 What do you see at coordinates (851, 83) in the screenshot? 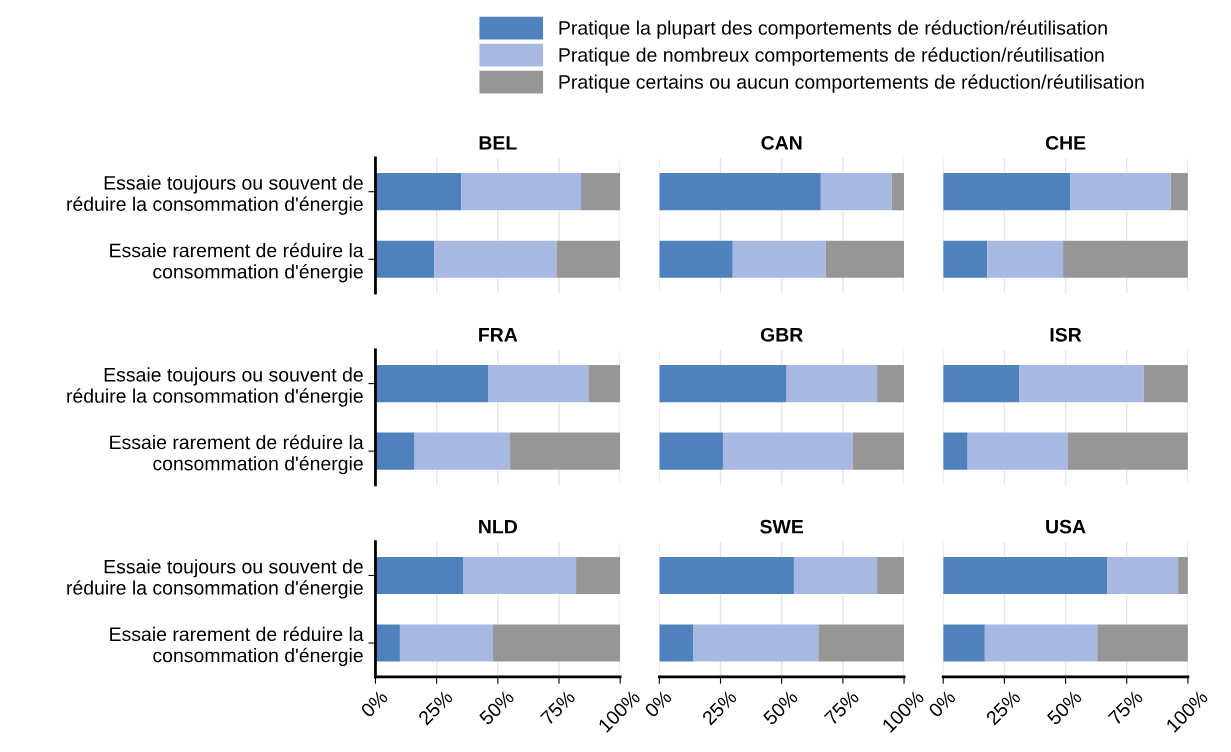
I see `legend-label: Pratique certains ou aucun comportements de réduction/réutilisation` at bounding box center [851, 83].